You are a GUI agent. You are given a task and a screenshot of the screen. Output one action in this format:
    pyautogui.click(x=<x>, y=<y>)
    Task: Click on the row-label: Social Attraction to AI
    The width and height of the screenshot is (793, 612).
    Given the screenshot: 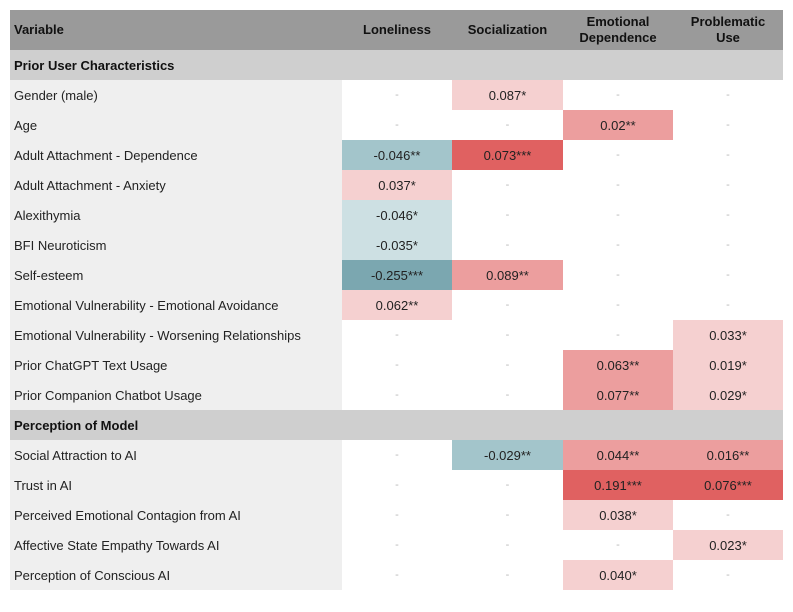 What is the action you would take?
    pyautogui.click(x=176, y=455)
    